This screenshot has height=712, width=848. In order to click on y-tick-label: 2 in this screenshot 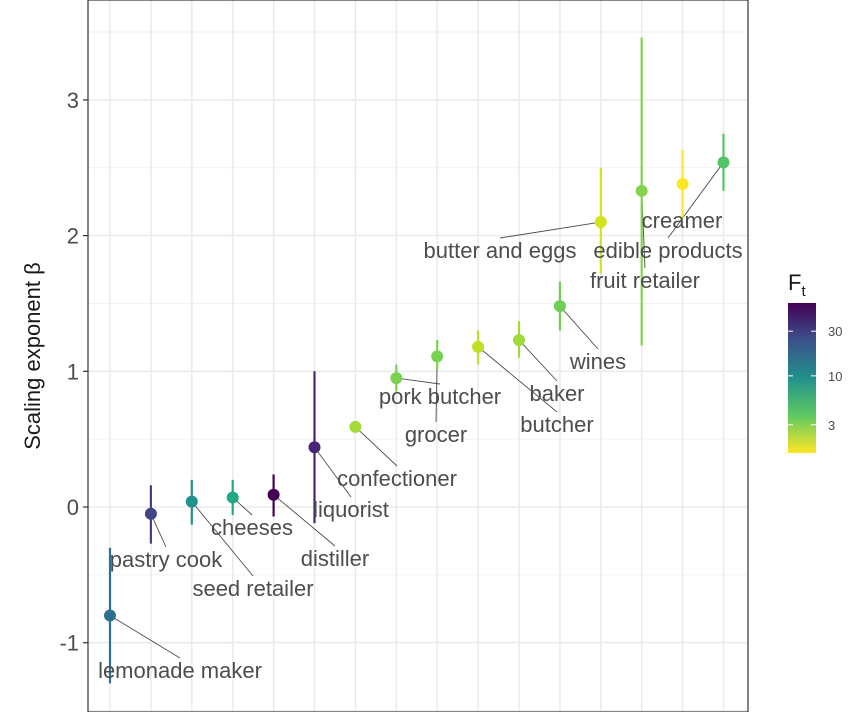, I will do `click(73, 236)`.